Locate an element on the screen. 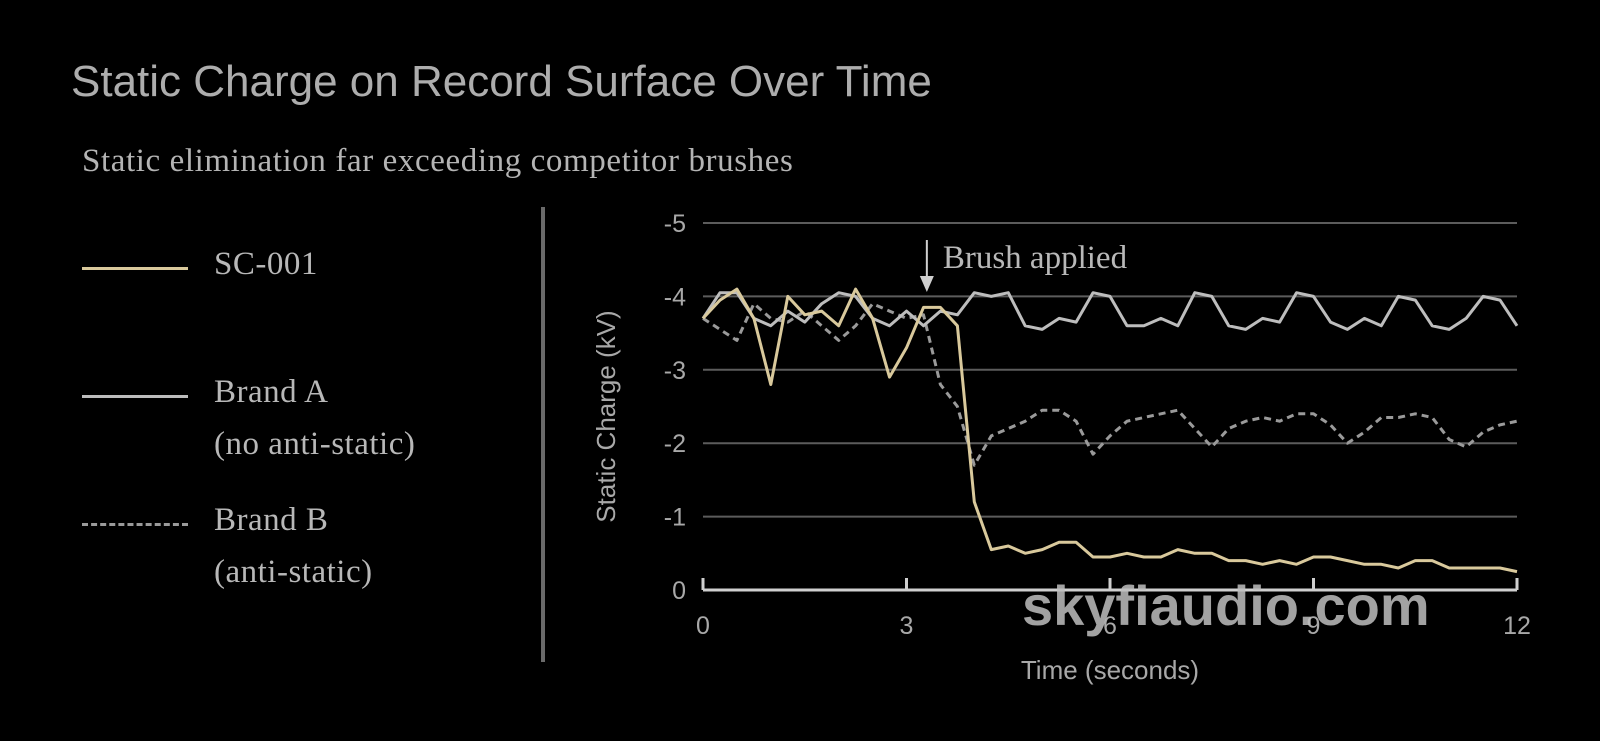 The width and height of the screenshot is (1600, 741). x-tick-label: 9 is located at coordinates (1314, 626).